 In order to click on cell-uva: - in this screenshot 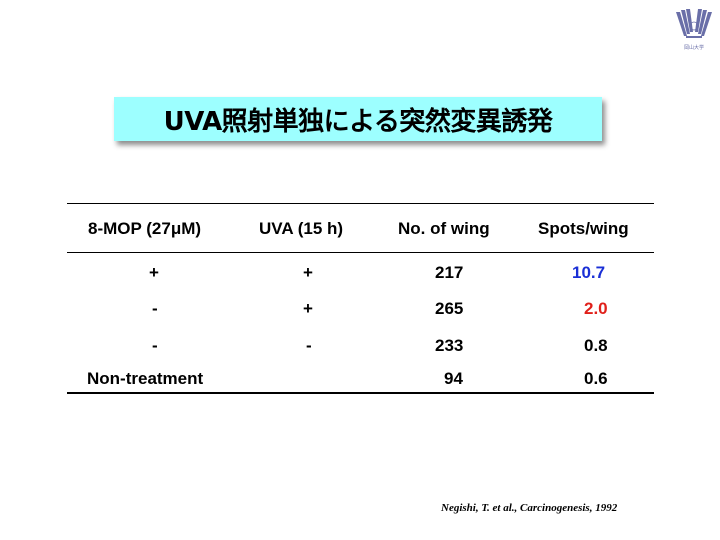, I will do `click(309, 345)`.